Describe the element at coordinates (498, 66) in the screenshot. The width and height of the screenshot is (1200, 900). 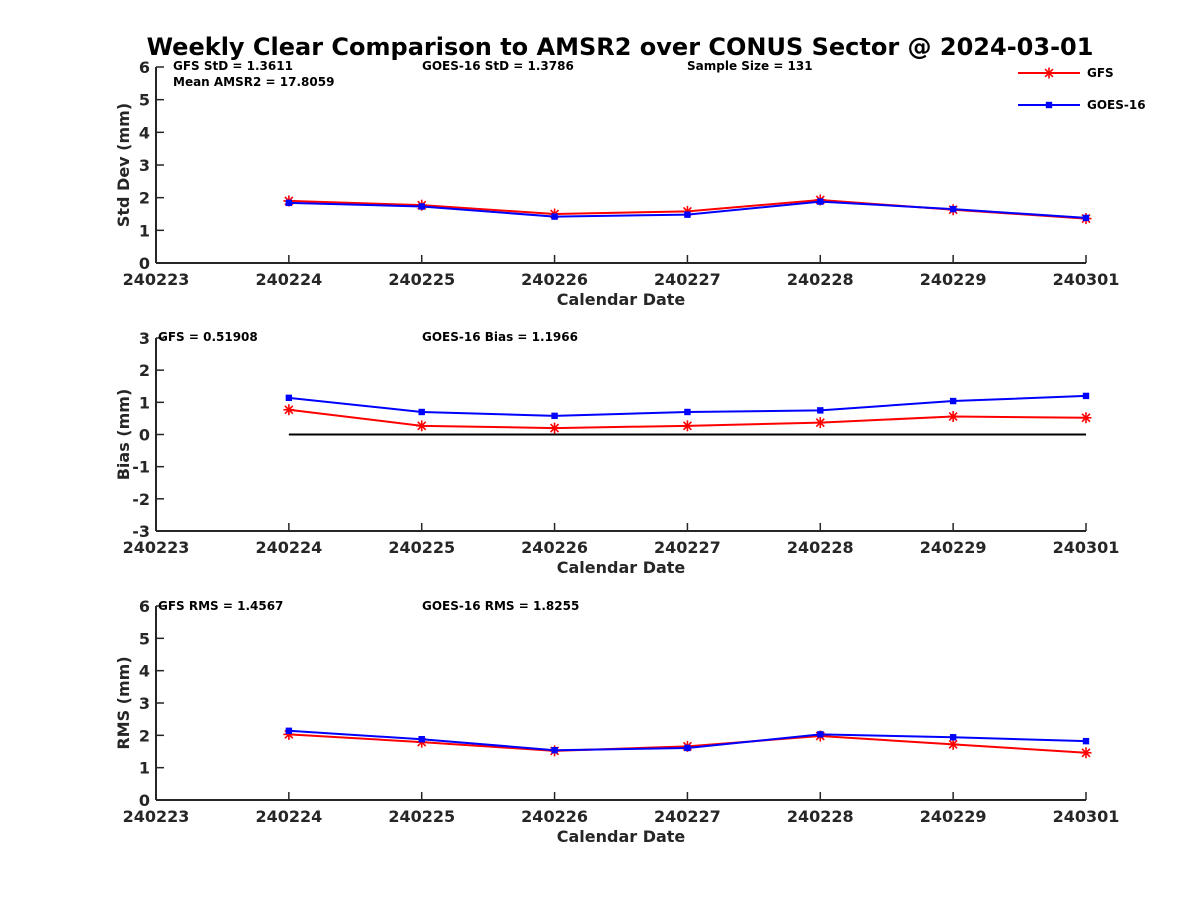
I see `stat-annotation: GOES-16 StD = 1.3786` at that location.